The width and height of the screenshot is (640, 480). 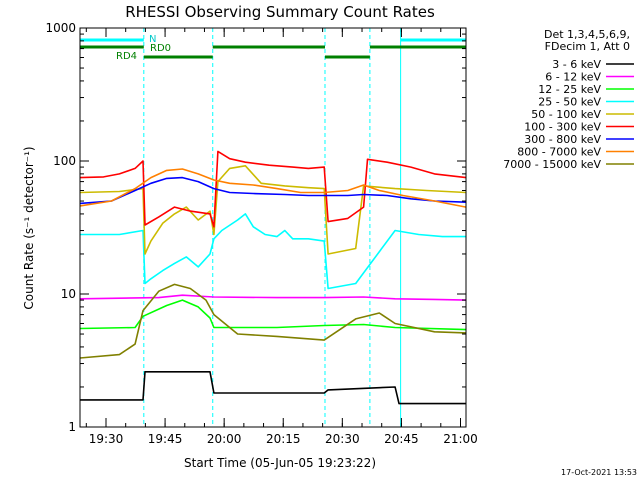 What do you see at coordinates (280, 12) in the screenshot?
I see `chart-title: RHESSI Observing Summary Count Rates` at bounding box center [280, 12].